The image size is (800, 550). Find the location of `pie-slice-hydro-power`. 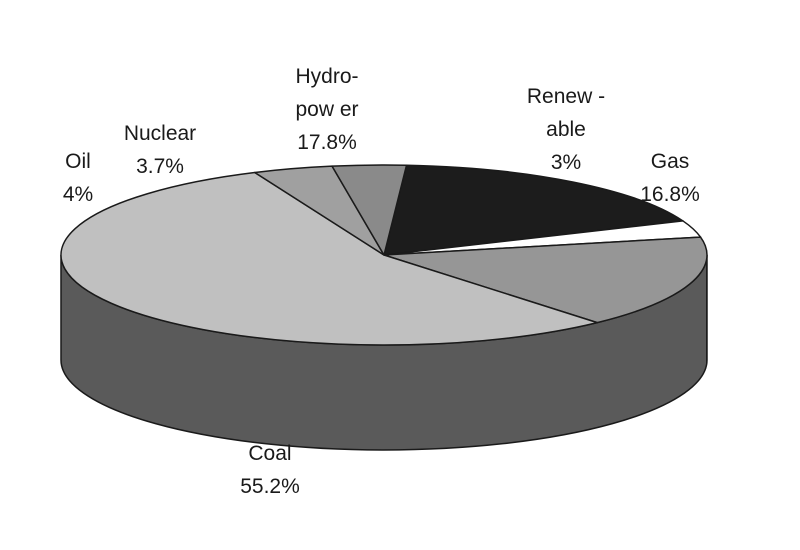

pie-slice-hydro-power is located at coordinates (533, 210).